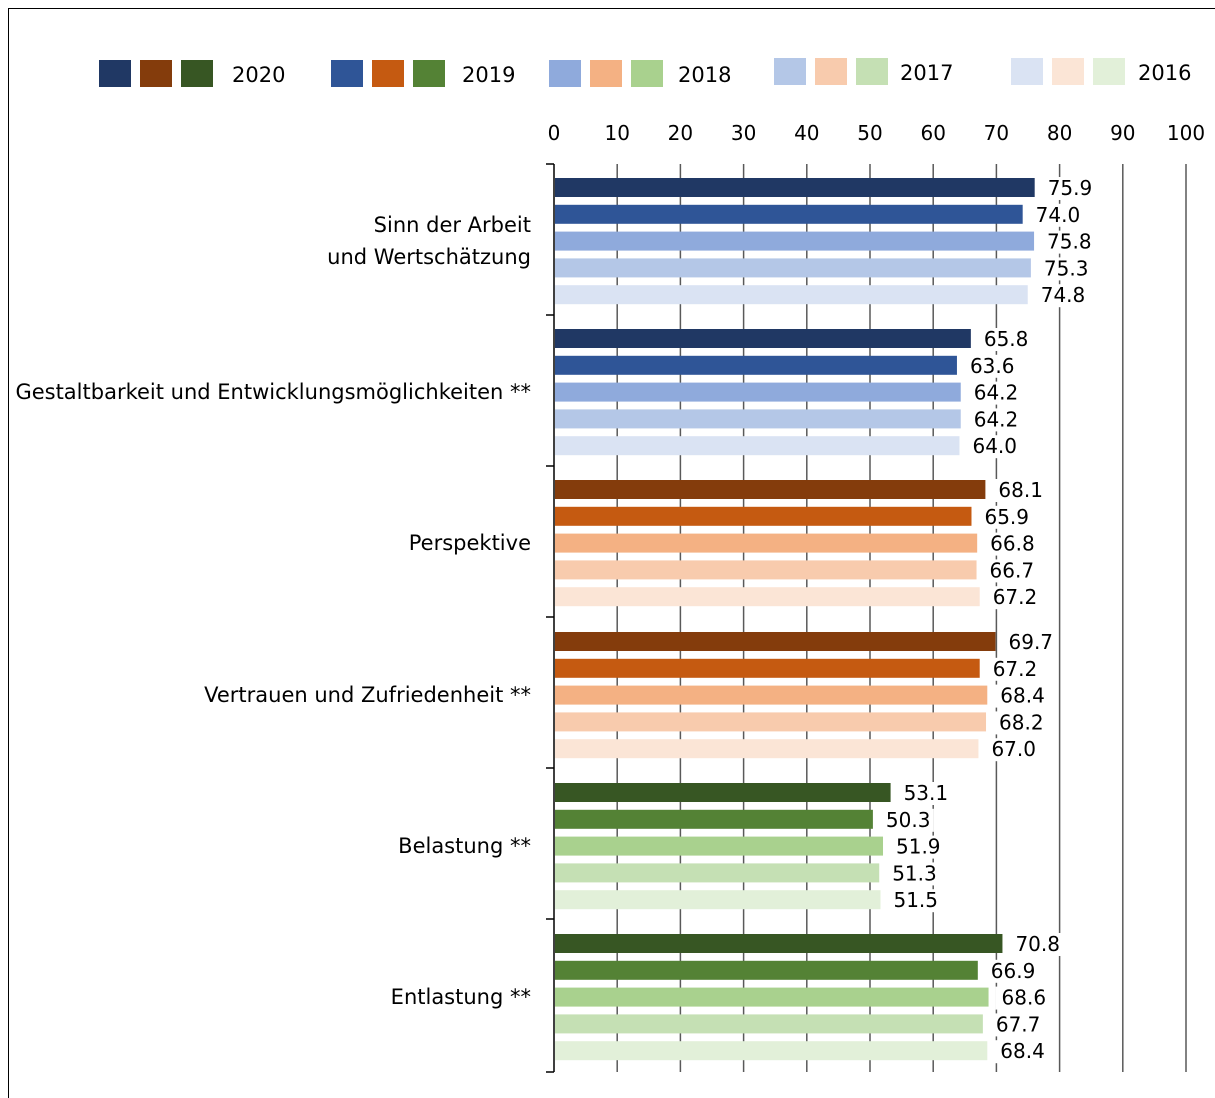 Image resolution: width=1215 pixels, height=1098 pixels. I want to click on data-label-5-2019: 50.3, so click(908, 820).